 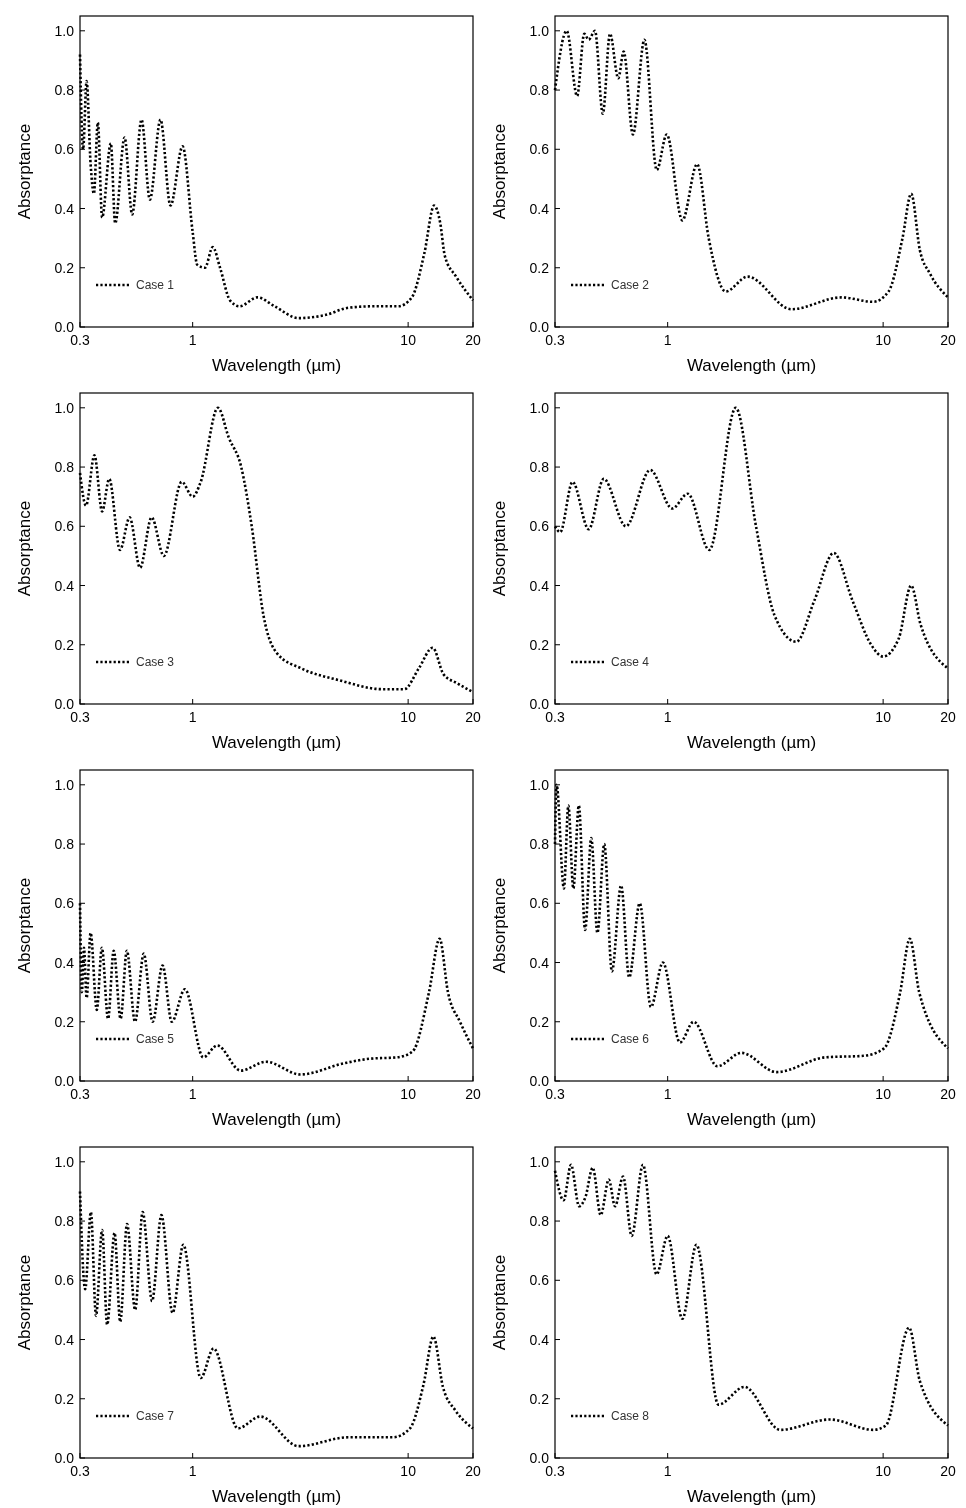 I want to click on legend-label: Case 7, so click(x=155, y=1416).